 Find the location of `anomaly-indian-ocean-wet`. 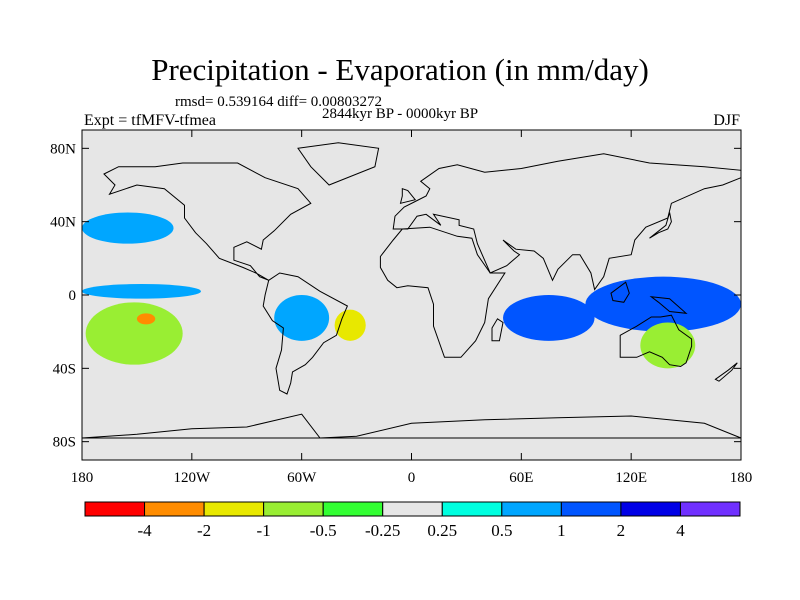

anomaly-indian-ocean-wet is located at coordinates (549, 318).